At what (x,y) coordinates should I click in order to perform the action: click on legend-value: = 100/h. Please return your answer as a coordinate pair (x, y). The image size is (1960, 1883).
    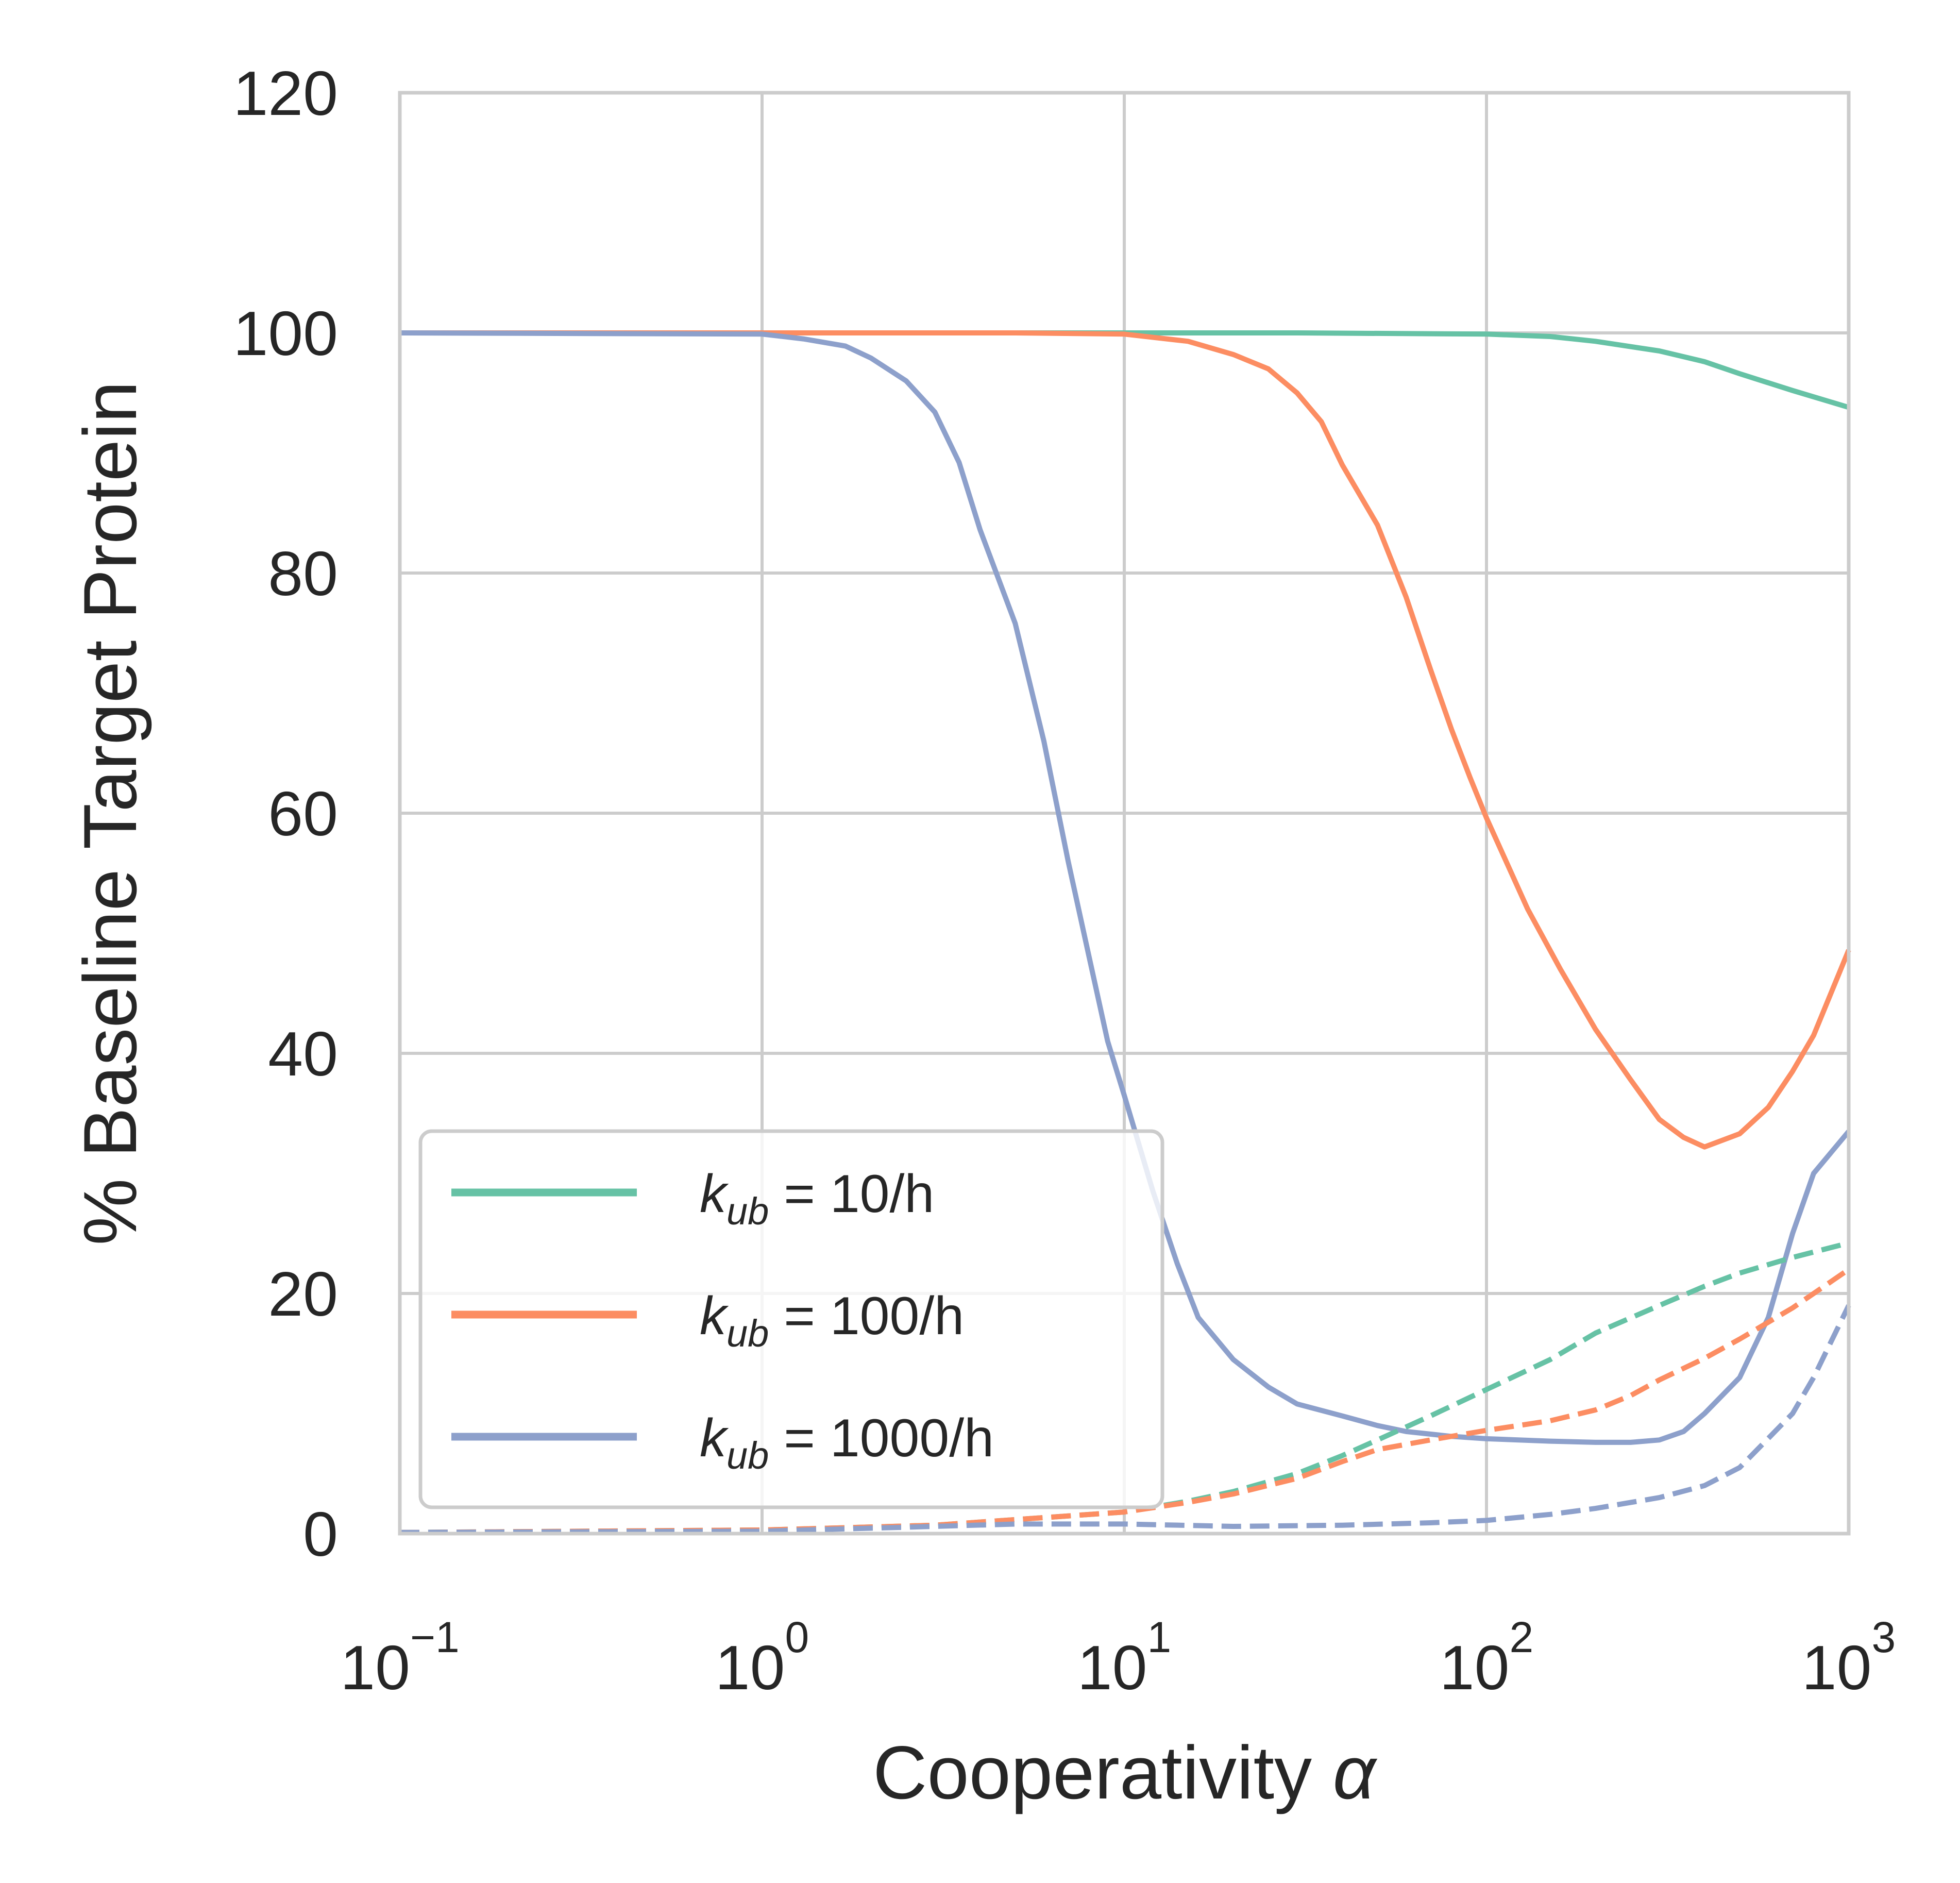
    Looking at the image, I should click on (866, 1316).